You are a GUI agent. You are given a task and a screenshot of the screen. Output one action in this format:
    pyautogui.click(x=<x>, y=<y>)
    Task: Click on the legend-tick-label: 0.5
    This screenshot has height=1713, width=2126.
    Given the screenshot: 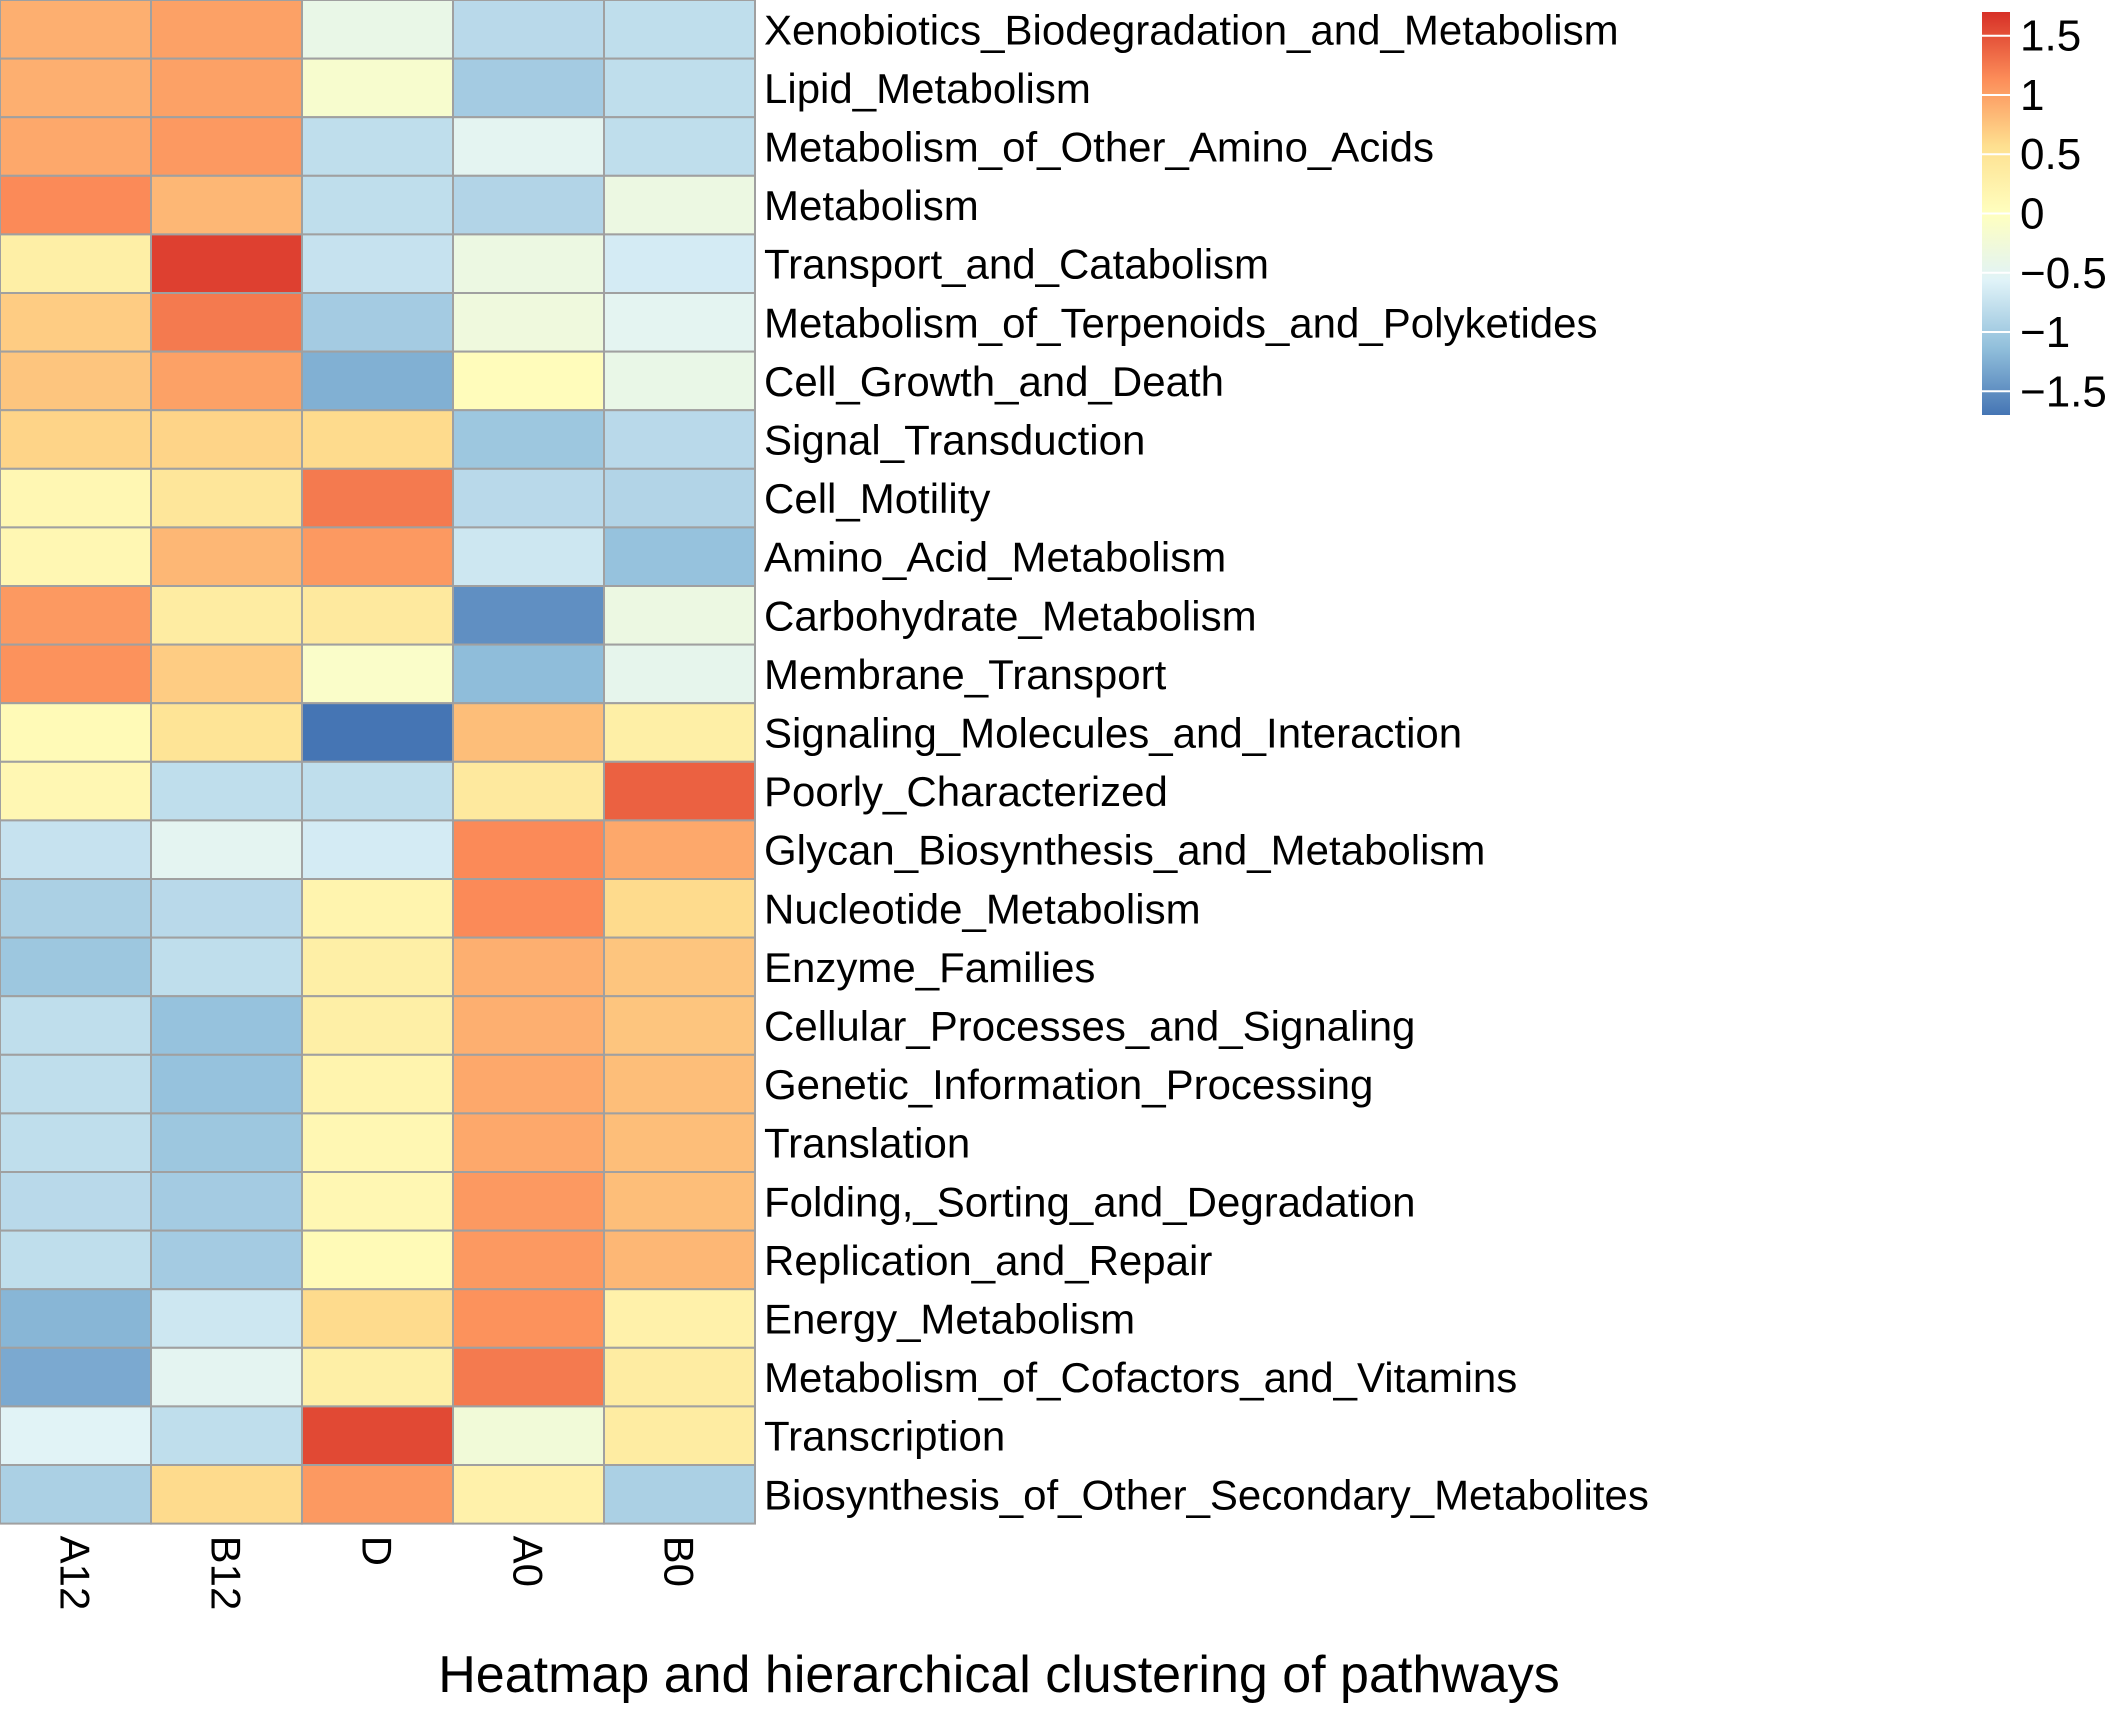 What is the action you would take?
    pyautogui.click(x=2050, y=154)
    